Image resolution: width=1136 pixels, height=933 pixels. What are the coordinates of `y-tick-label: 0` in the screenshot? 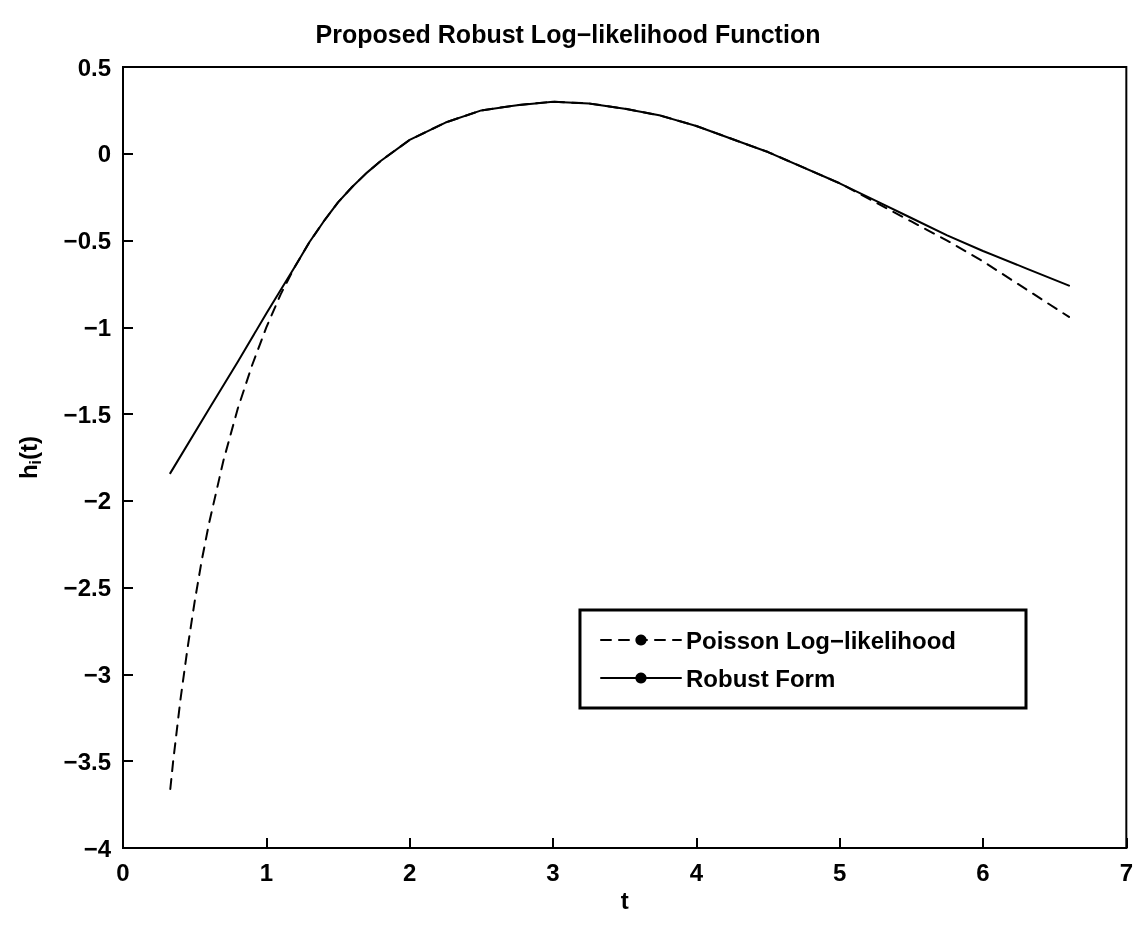 It's located at (104, 154).